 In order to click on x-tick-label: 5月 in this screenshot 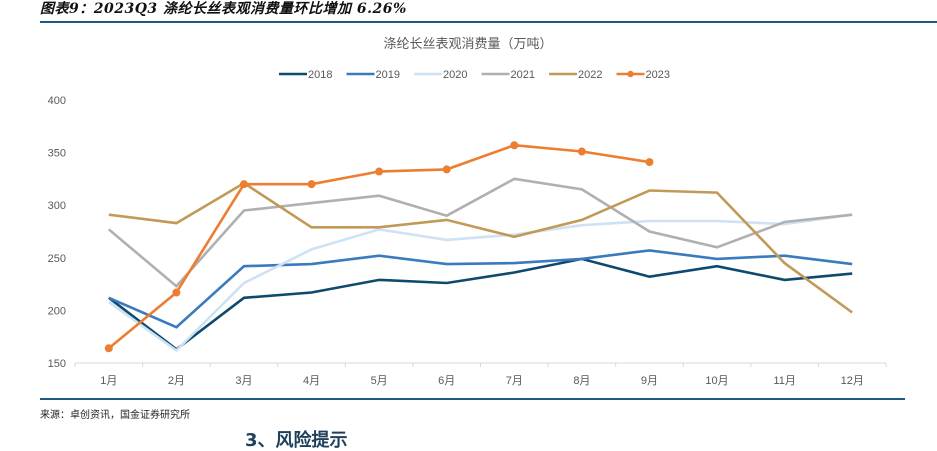, I will do `click(379, 381)`.